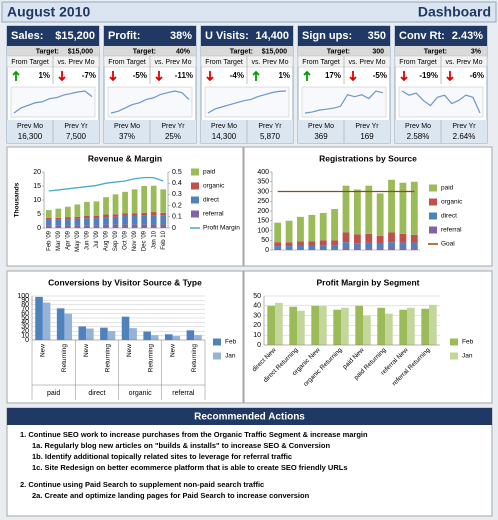 Image resolution: width=498 pixels, height=520 pixels. I want to click on header-bar, so click(249, 12).